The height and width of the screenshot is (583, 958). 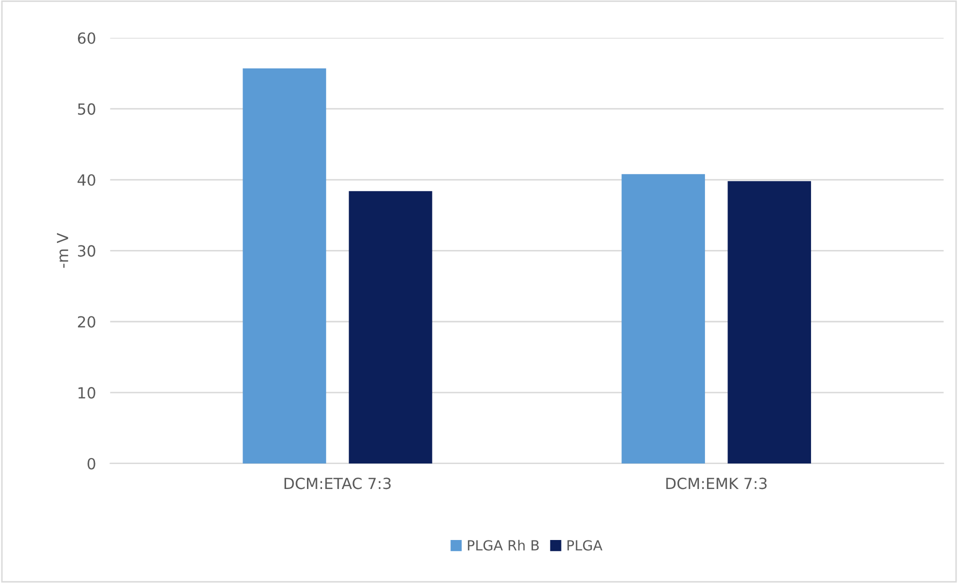 What do you see at coordinates (87, 322) in the screenshot?
I see `y-tick-label: 20` at bounding box center [87, 322].